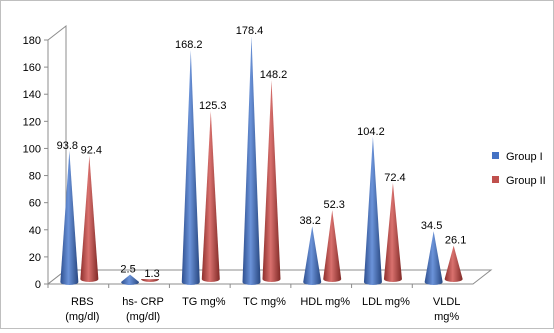  What do you see at coordinates (325, 302) in the screenshot?
I see `x-tick-label: HDL mg%` at bounding box center [325, 302].